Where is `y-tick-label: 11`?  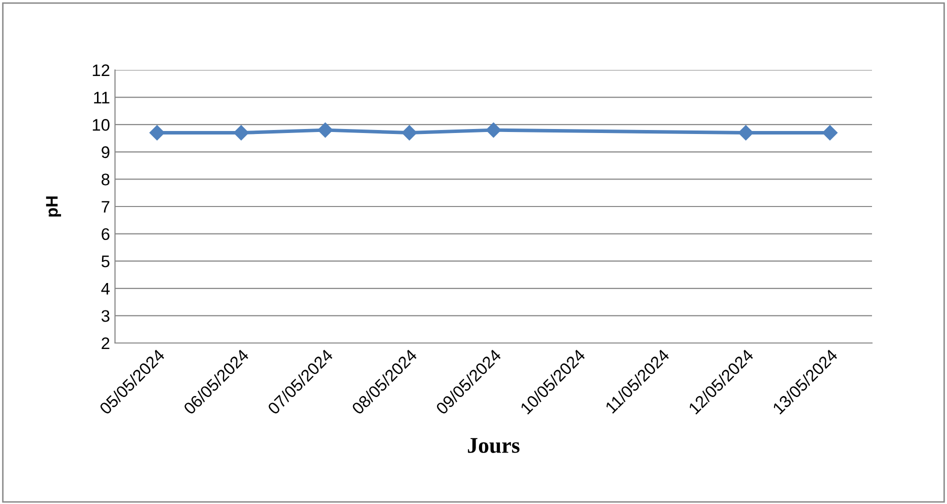 y-tick-label: 11 is located at coordinates (102, 98).